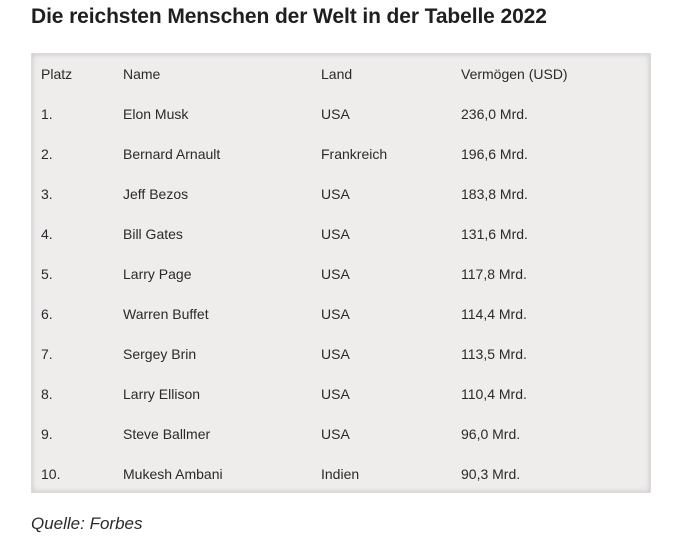 This screenshot has width=681, height=546. Describe the element at coordinates (47, 434) in the screenshot. I see `cell-rank: 9.` at that location.